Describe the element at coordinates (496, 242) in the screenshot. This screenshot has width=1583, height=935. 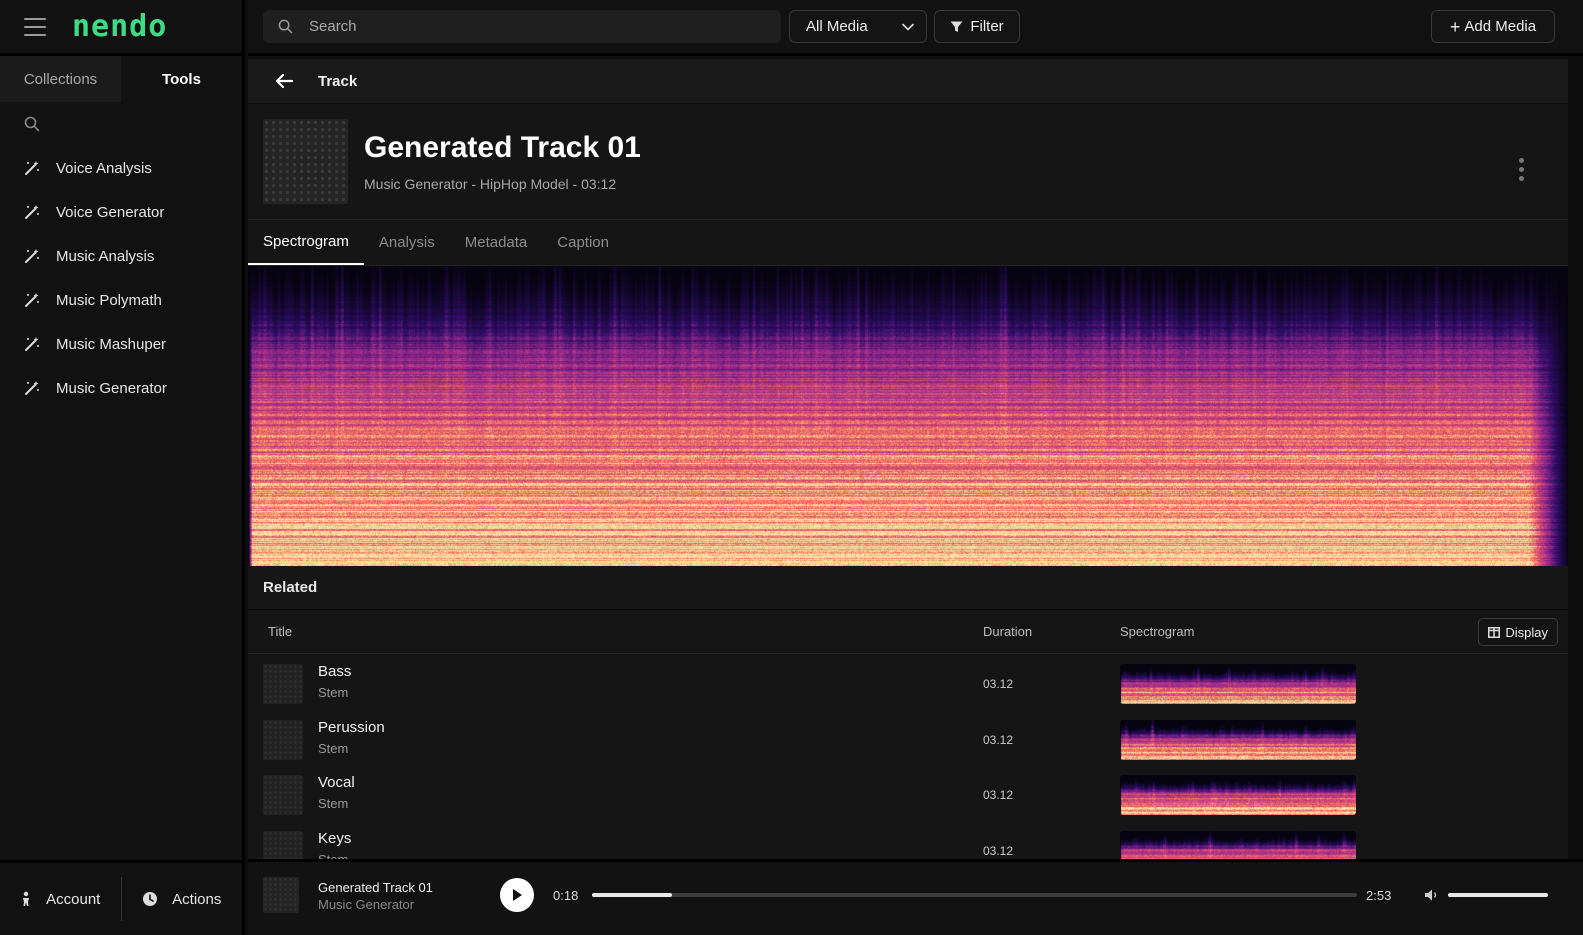
I see `tab-metadata: Metadata` at that location.